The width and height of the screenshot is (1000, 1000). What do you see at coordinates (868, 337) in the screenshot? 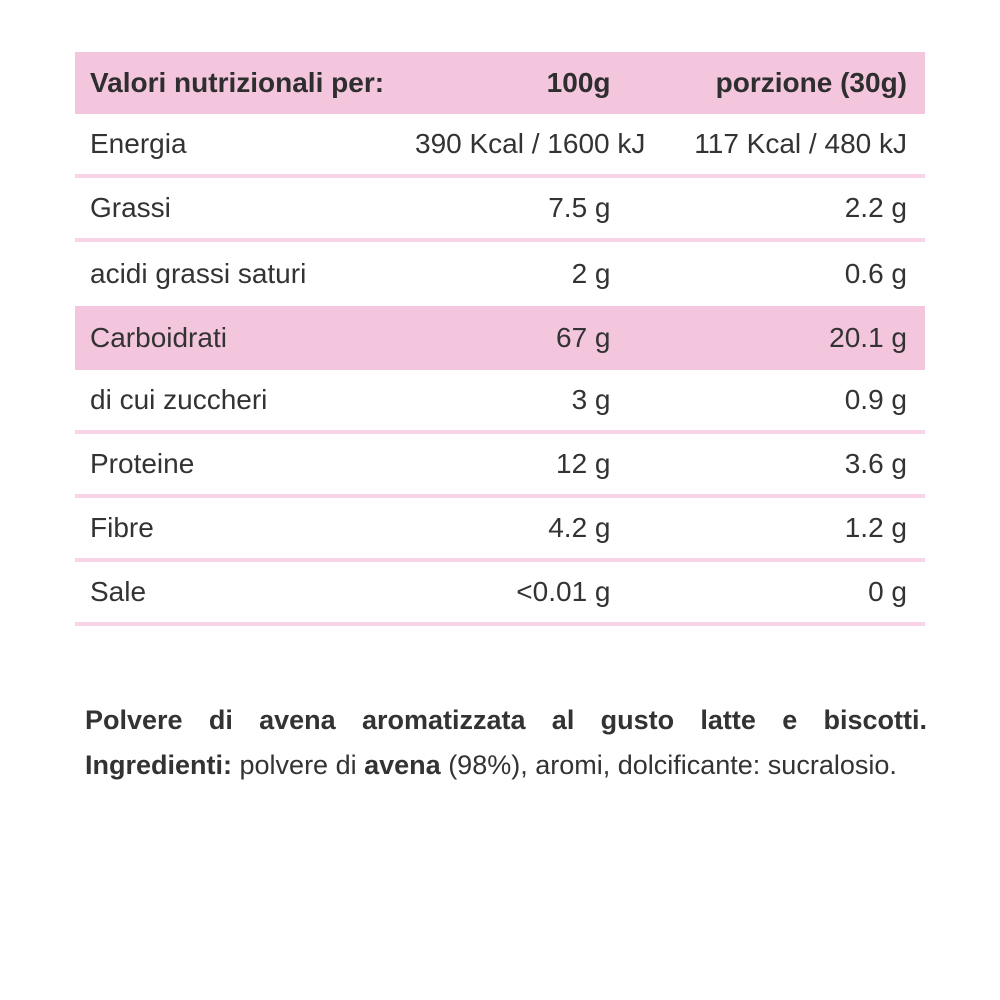
I see `row-value-portion: 20.1 g` at bounding box center [868, 337].